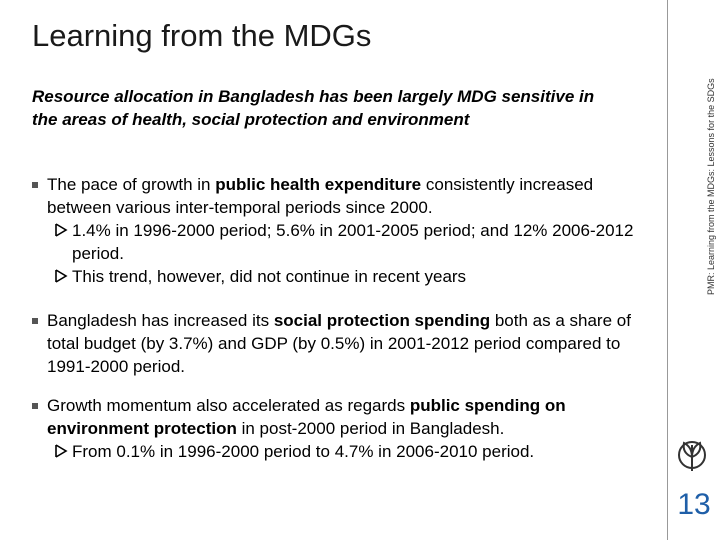 This screenshot has height=540, width=720. Describe the element at coordinates (202, 35) in the screenshot. I see `title: Learning from the MDGs` at that location.